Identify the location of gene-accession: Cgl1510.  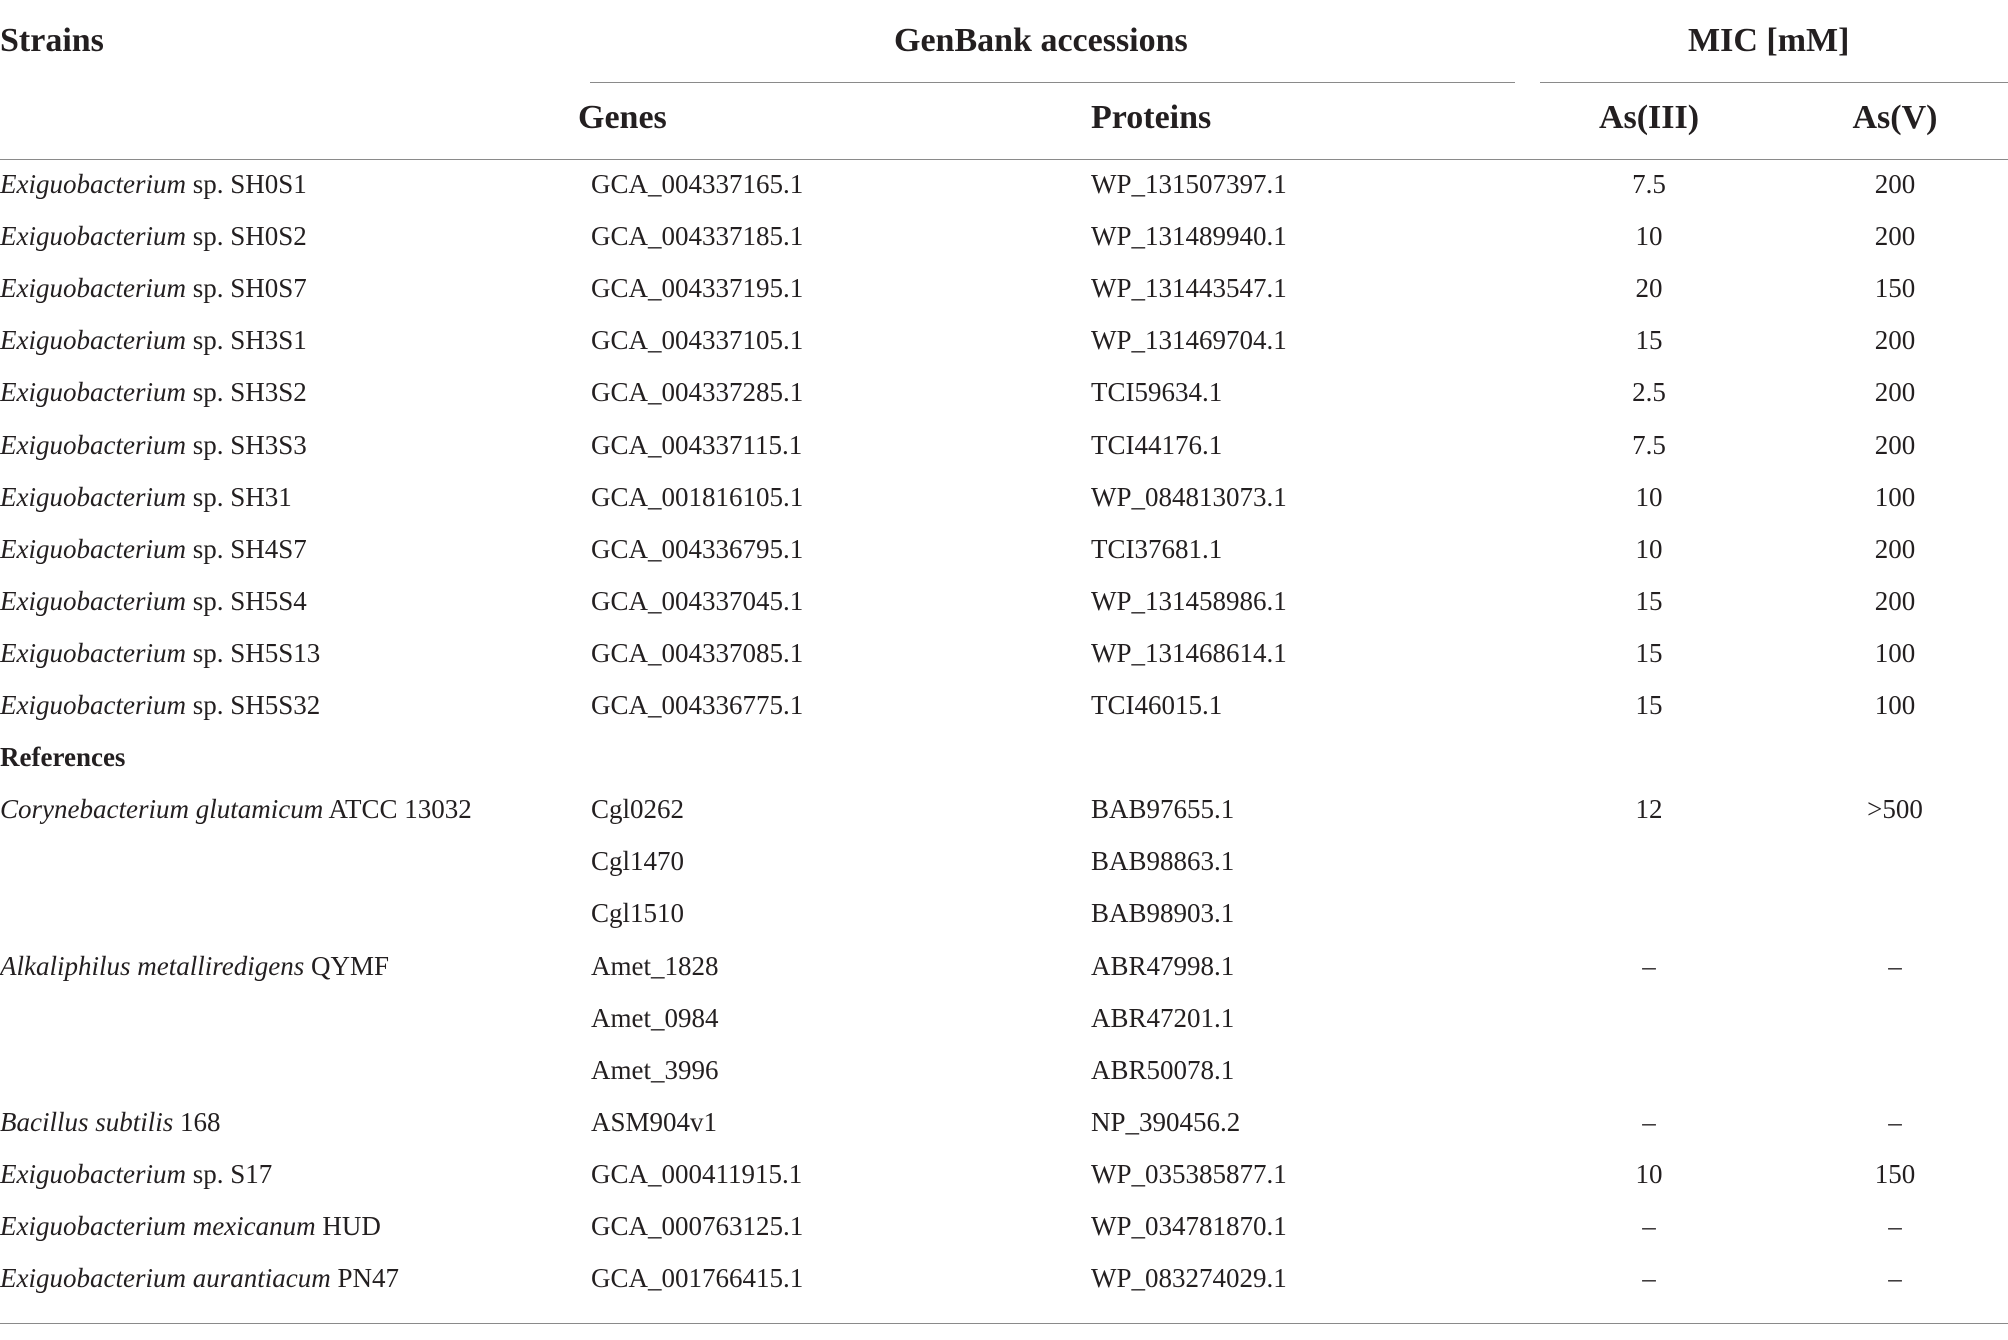
(638, 913).